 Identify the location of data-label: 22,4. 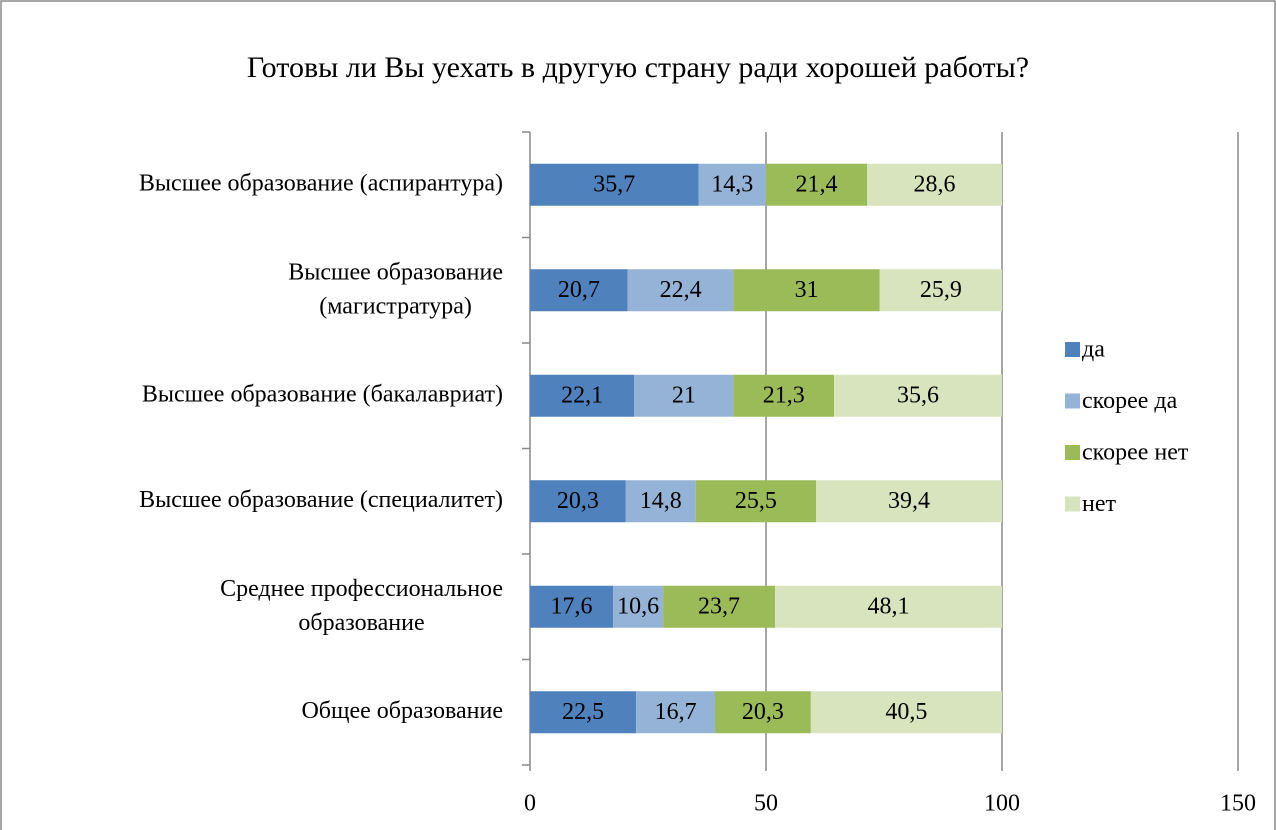
(681, 290).